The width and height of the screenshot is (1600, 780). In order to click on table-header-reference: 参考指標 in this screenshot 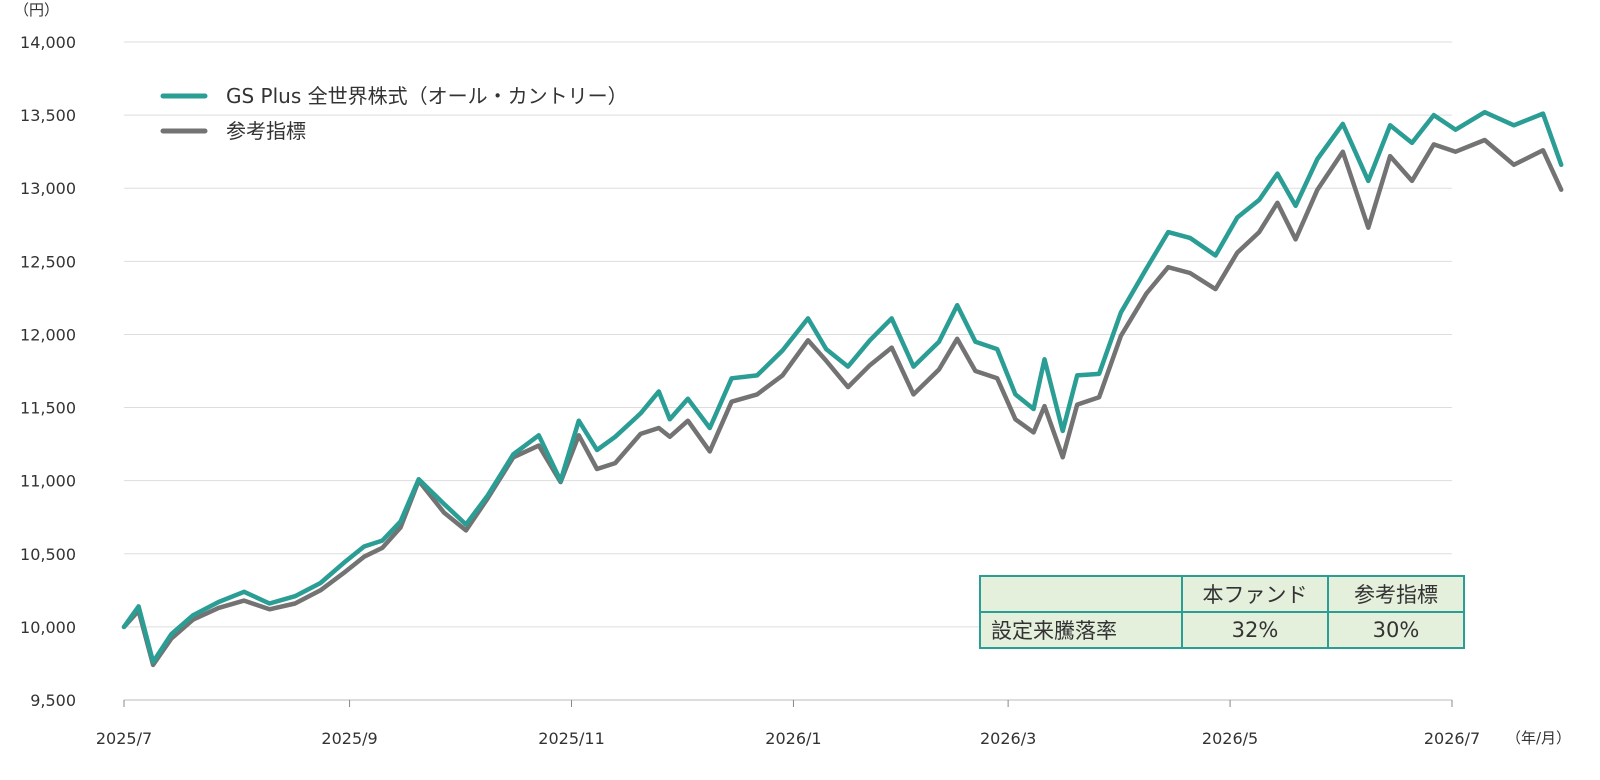, I will do `click(1396, 594)`.